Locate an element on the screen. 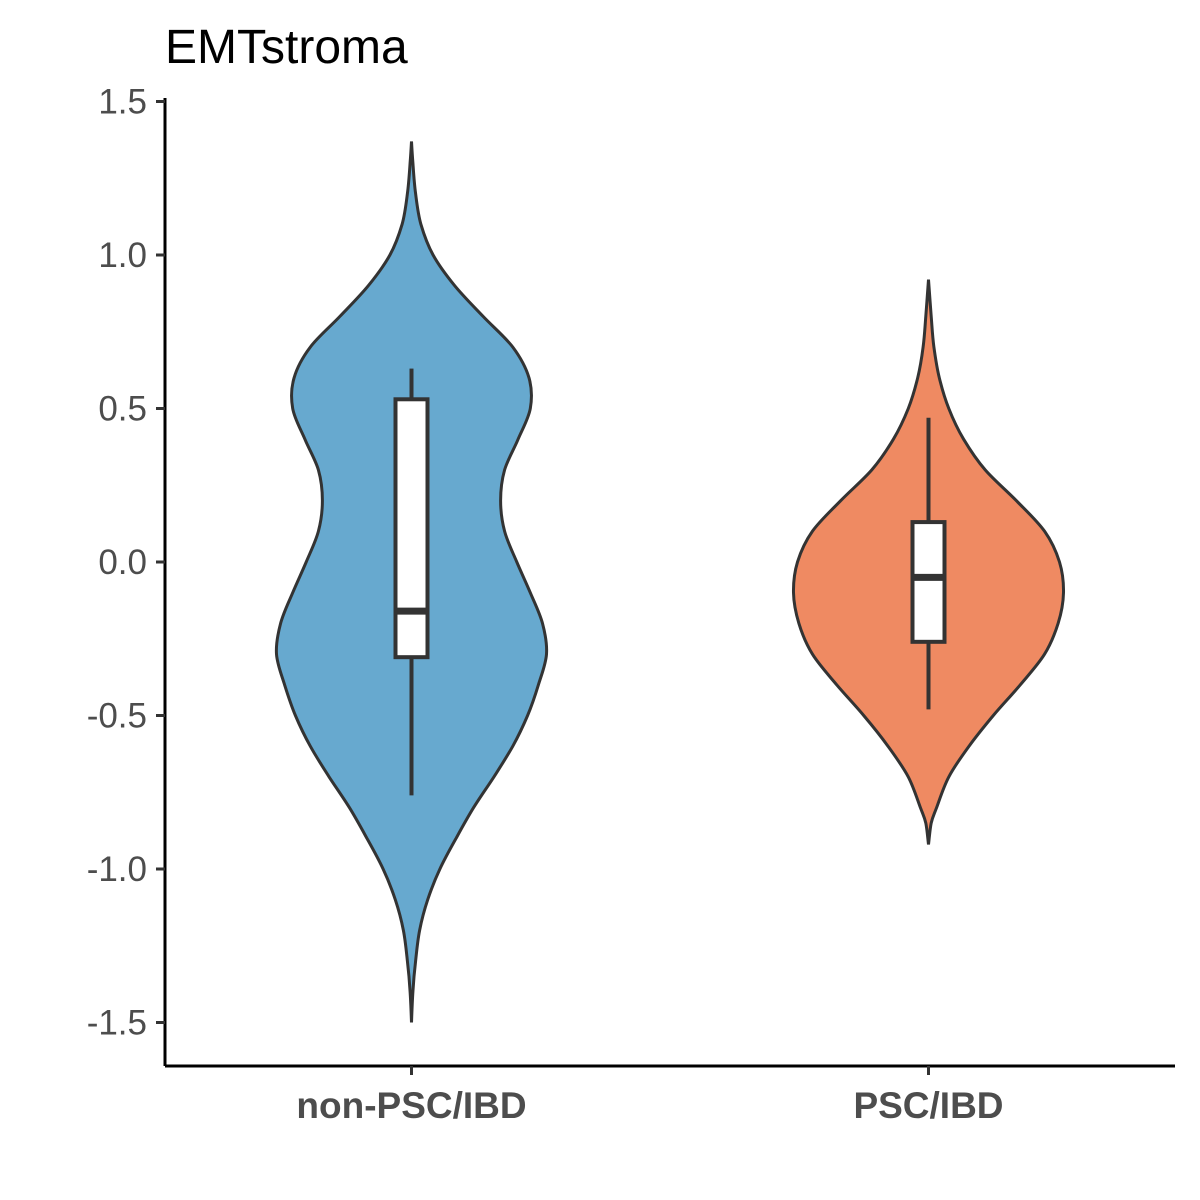  y-axis: 1.5 1.0 0.5 0.0 -0.5 -1.0 -1.5 is located at coordinates (127, 574).